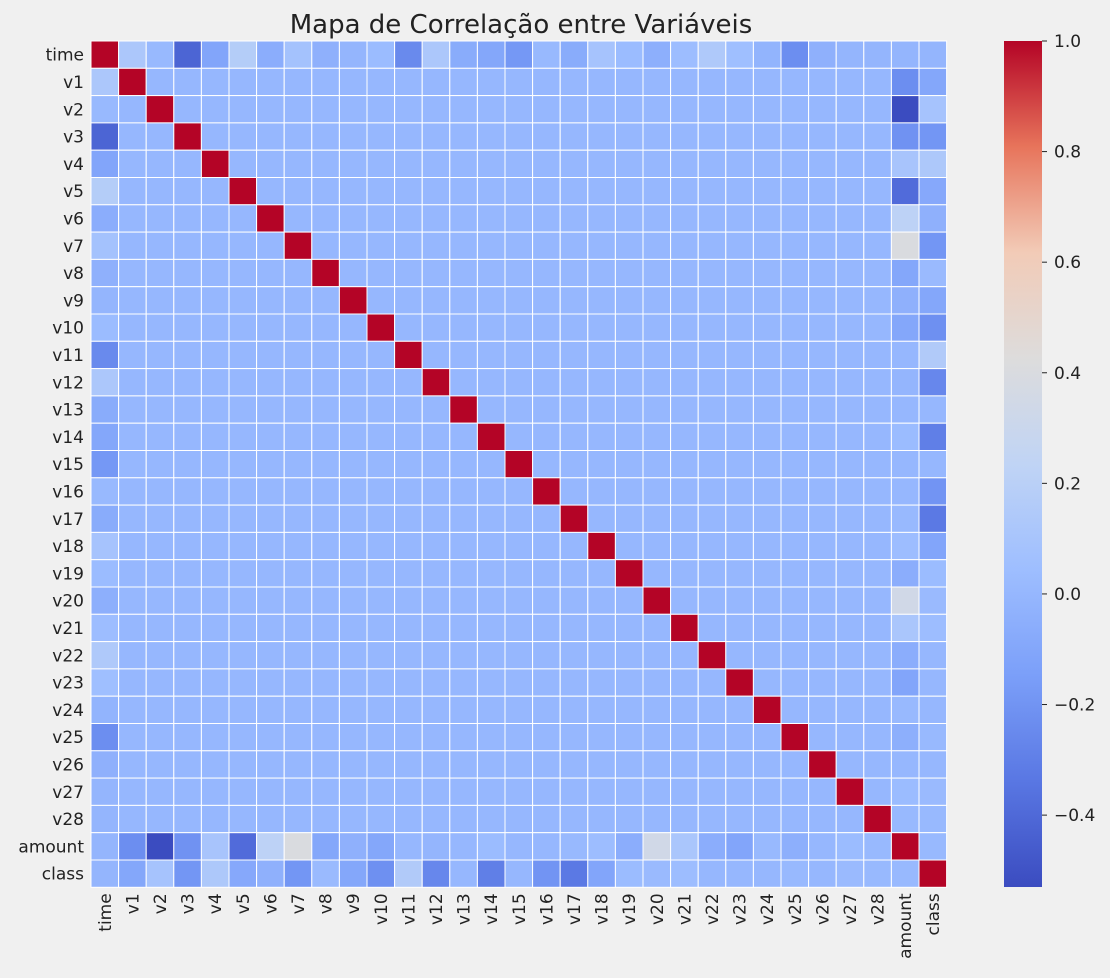 This screenshot has width=1110, height=978. What do you see at coordinates (933, 54) in the screenshot?
I see `heatmap-cell-time-class` at bounding box center [933, 54].